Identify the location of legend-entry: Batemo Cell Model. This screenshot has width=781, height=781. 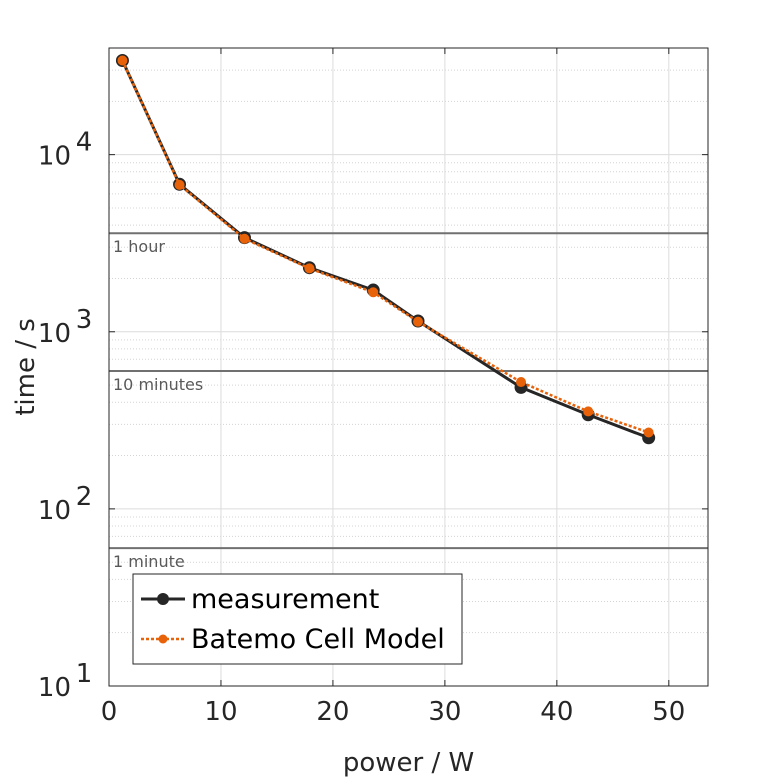
(318, 639).